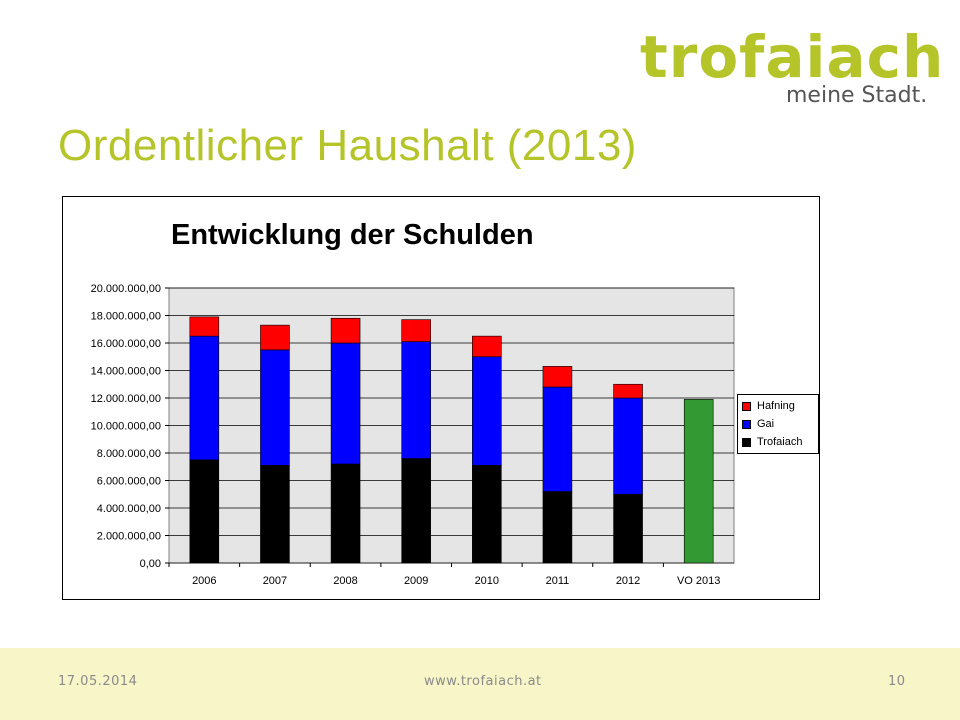  I want to click on x-tick-label: 2006, so click(204, 581).